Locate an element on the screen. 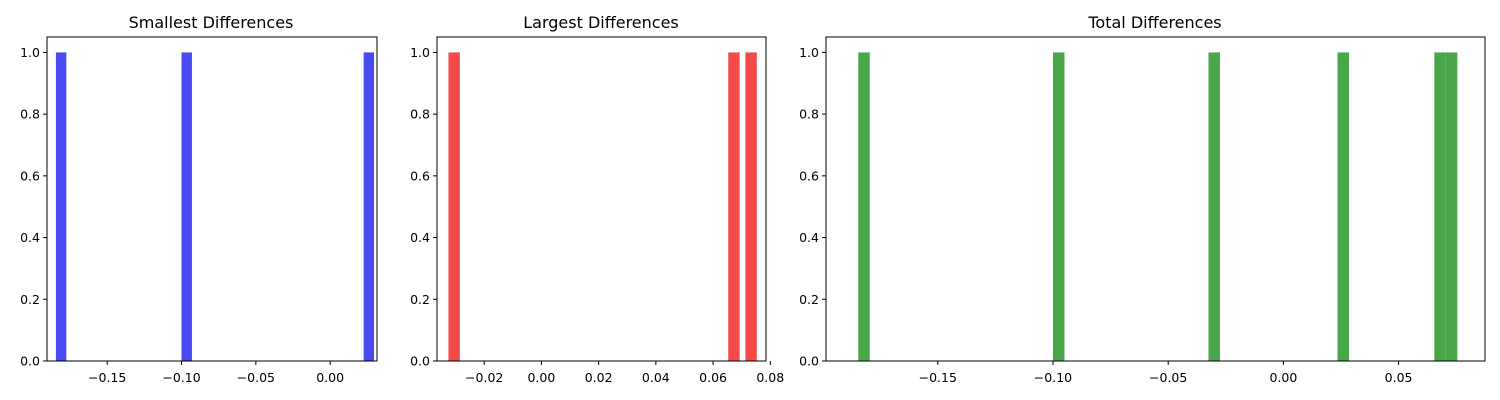 The image size is (1500, 400). smallest-differences-title: Smallest Differences is located at coordinates (211, 22).